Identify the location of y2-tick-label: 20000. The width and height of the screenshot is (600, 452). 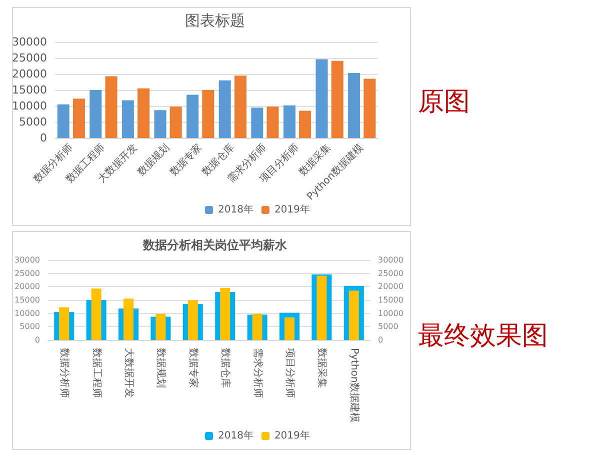
(391, 287).